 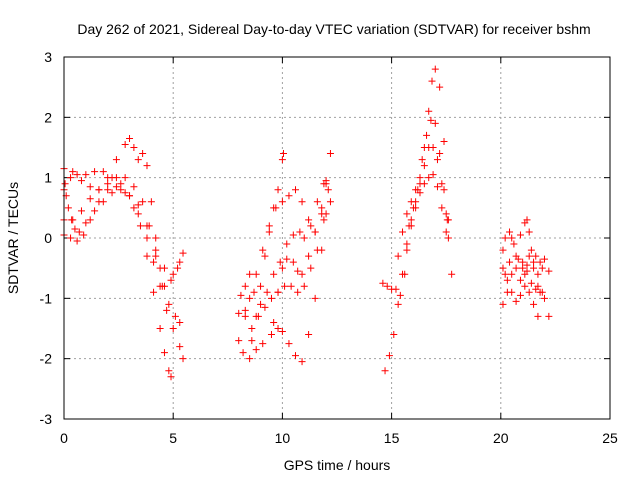 I want to click on y-tick-label: 2, so click(x=48, y=117).